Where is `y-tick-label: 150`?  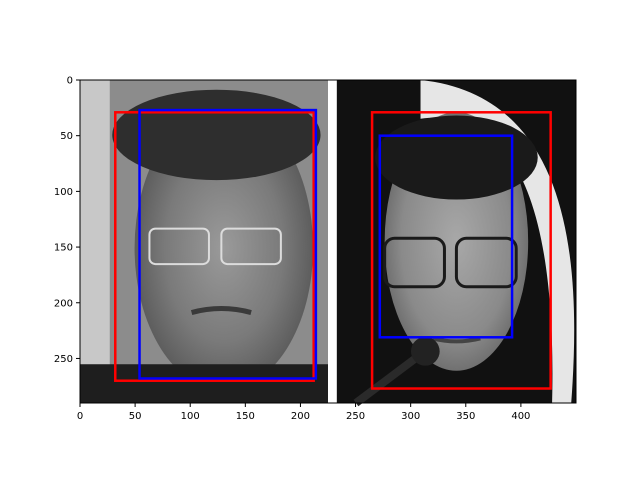
y-tick-label: 150 is located at coordinates (63, 248).